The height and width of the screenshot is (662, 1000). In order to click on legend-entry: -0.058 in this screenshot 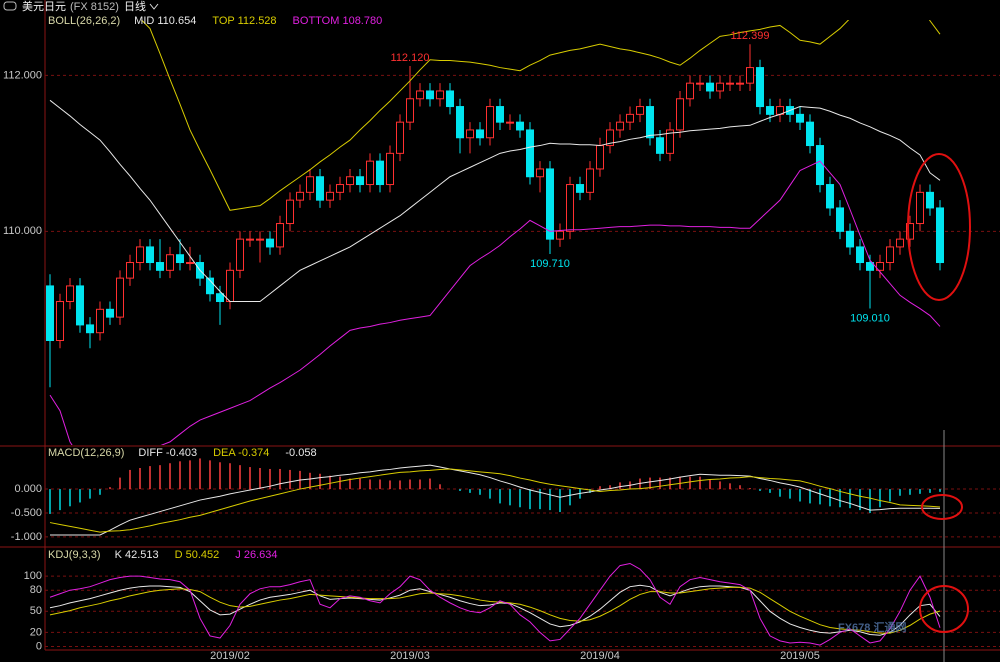, I will do `click(300, 453)`.